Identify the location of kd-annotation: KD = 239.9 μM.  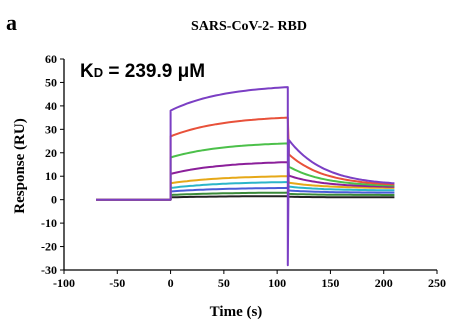
(142, 71).